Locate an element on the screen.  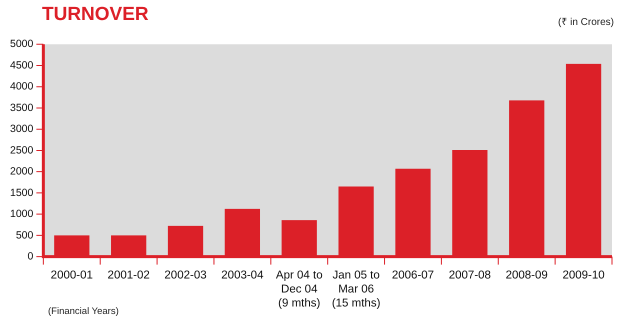
y-tick-label: 5000 is located at coordinates (22, 44).